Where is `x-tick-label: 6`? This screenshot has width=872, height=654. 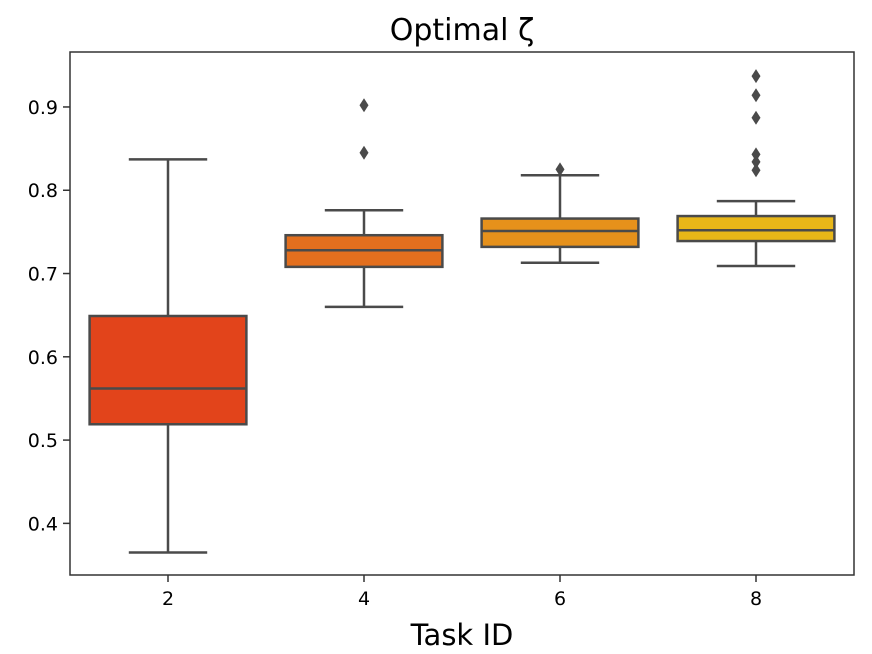
x-tick-label: 6 is located at coordinates (560, 599).